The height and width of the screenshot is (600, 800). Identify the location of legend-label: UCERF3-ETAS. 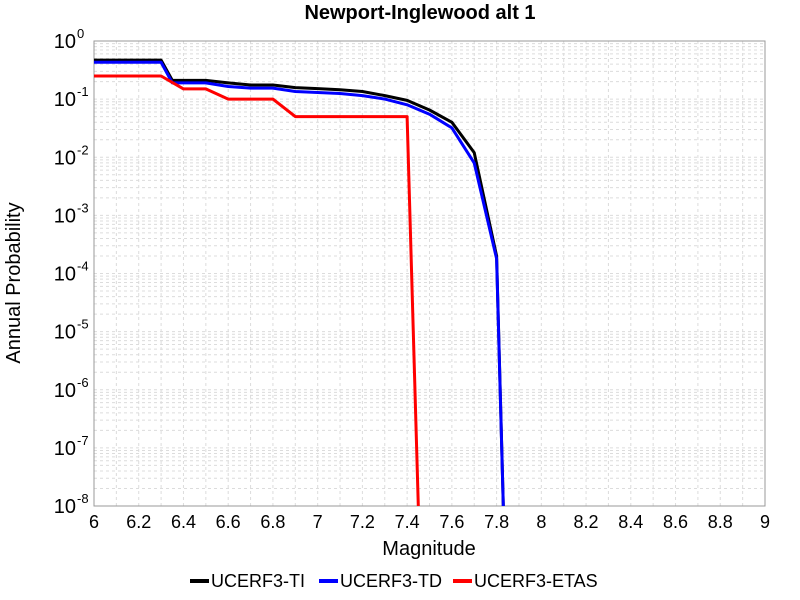
(536, 581).